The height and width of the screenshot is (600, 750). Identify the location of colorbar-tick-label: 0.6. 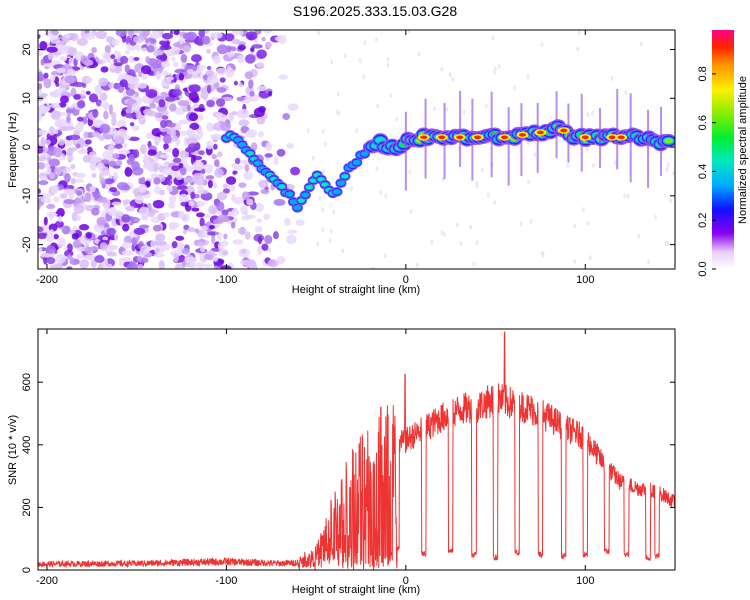
(703, 122).